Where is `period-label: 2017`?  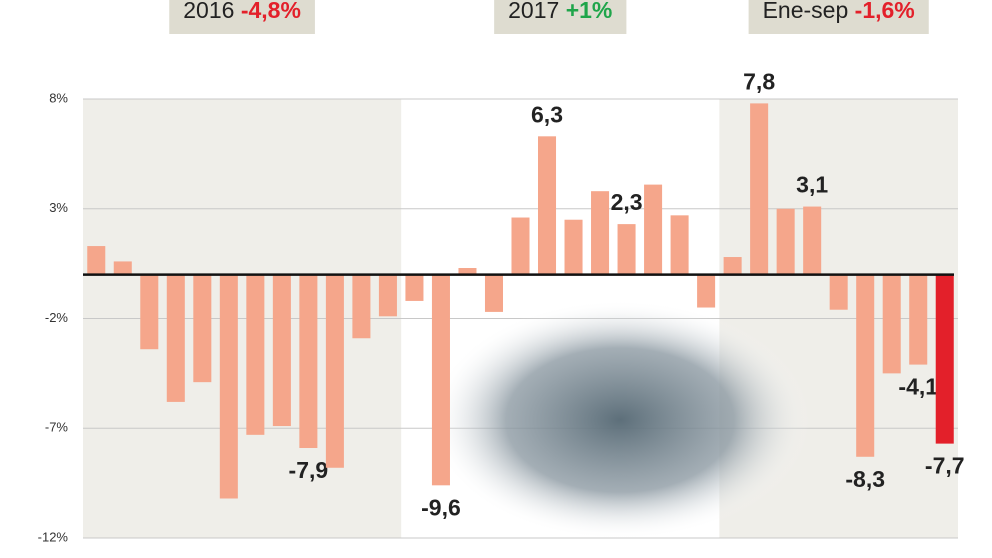 period-label: 2017 is located at coordinates (533, 11).